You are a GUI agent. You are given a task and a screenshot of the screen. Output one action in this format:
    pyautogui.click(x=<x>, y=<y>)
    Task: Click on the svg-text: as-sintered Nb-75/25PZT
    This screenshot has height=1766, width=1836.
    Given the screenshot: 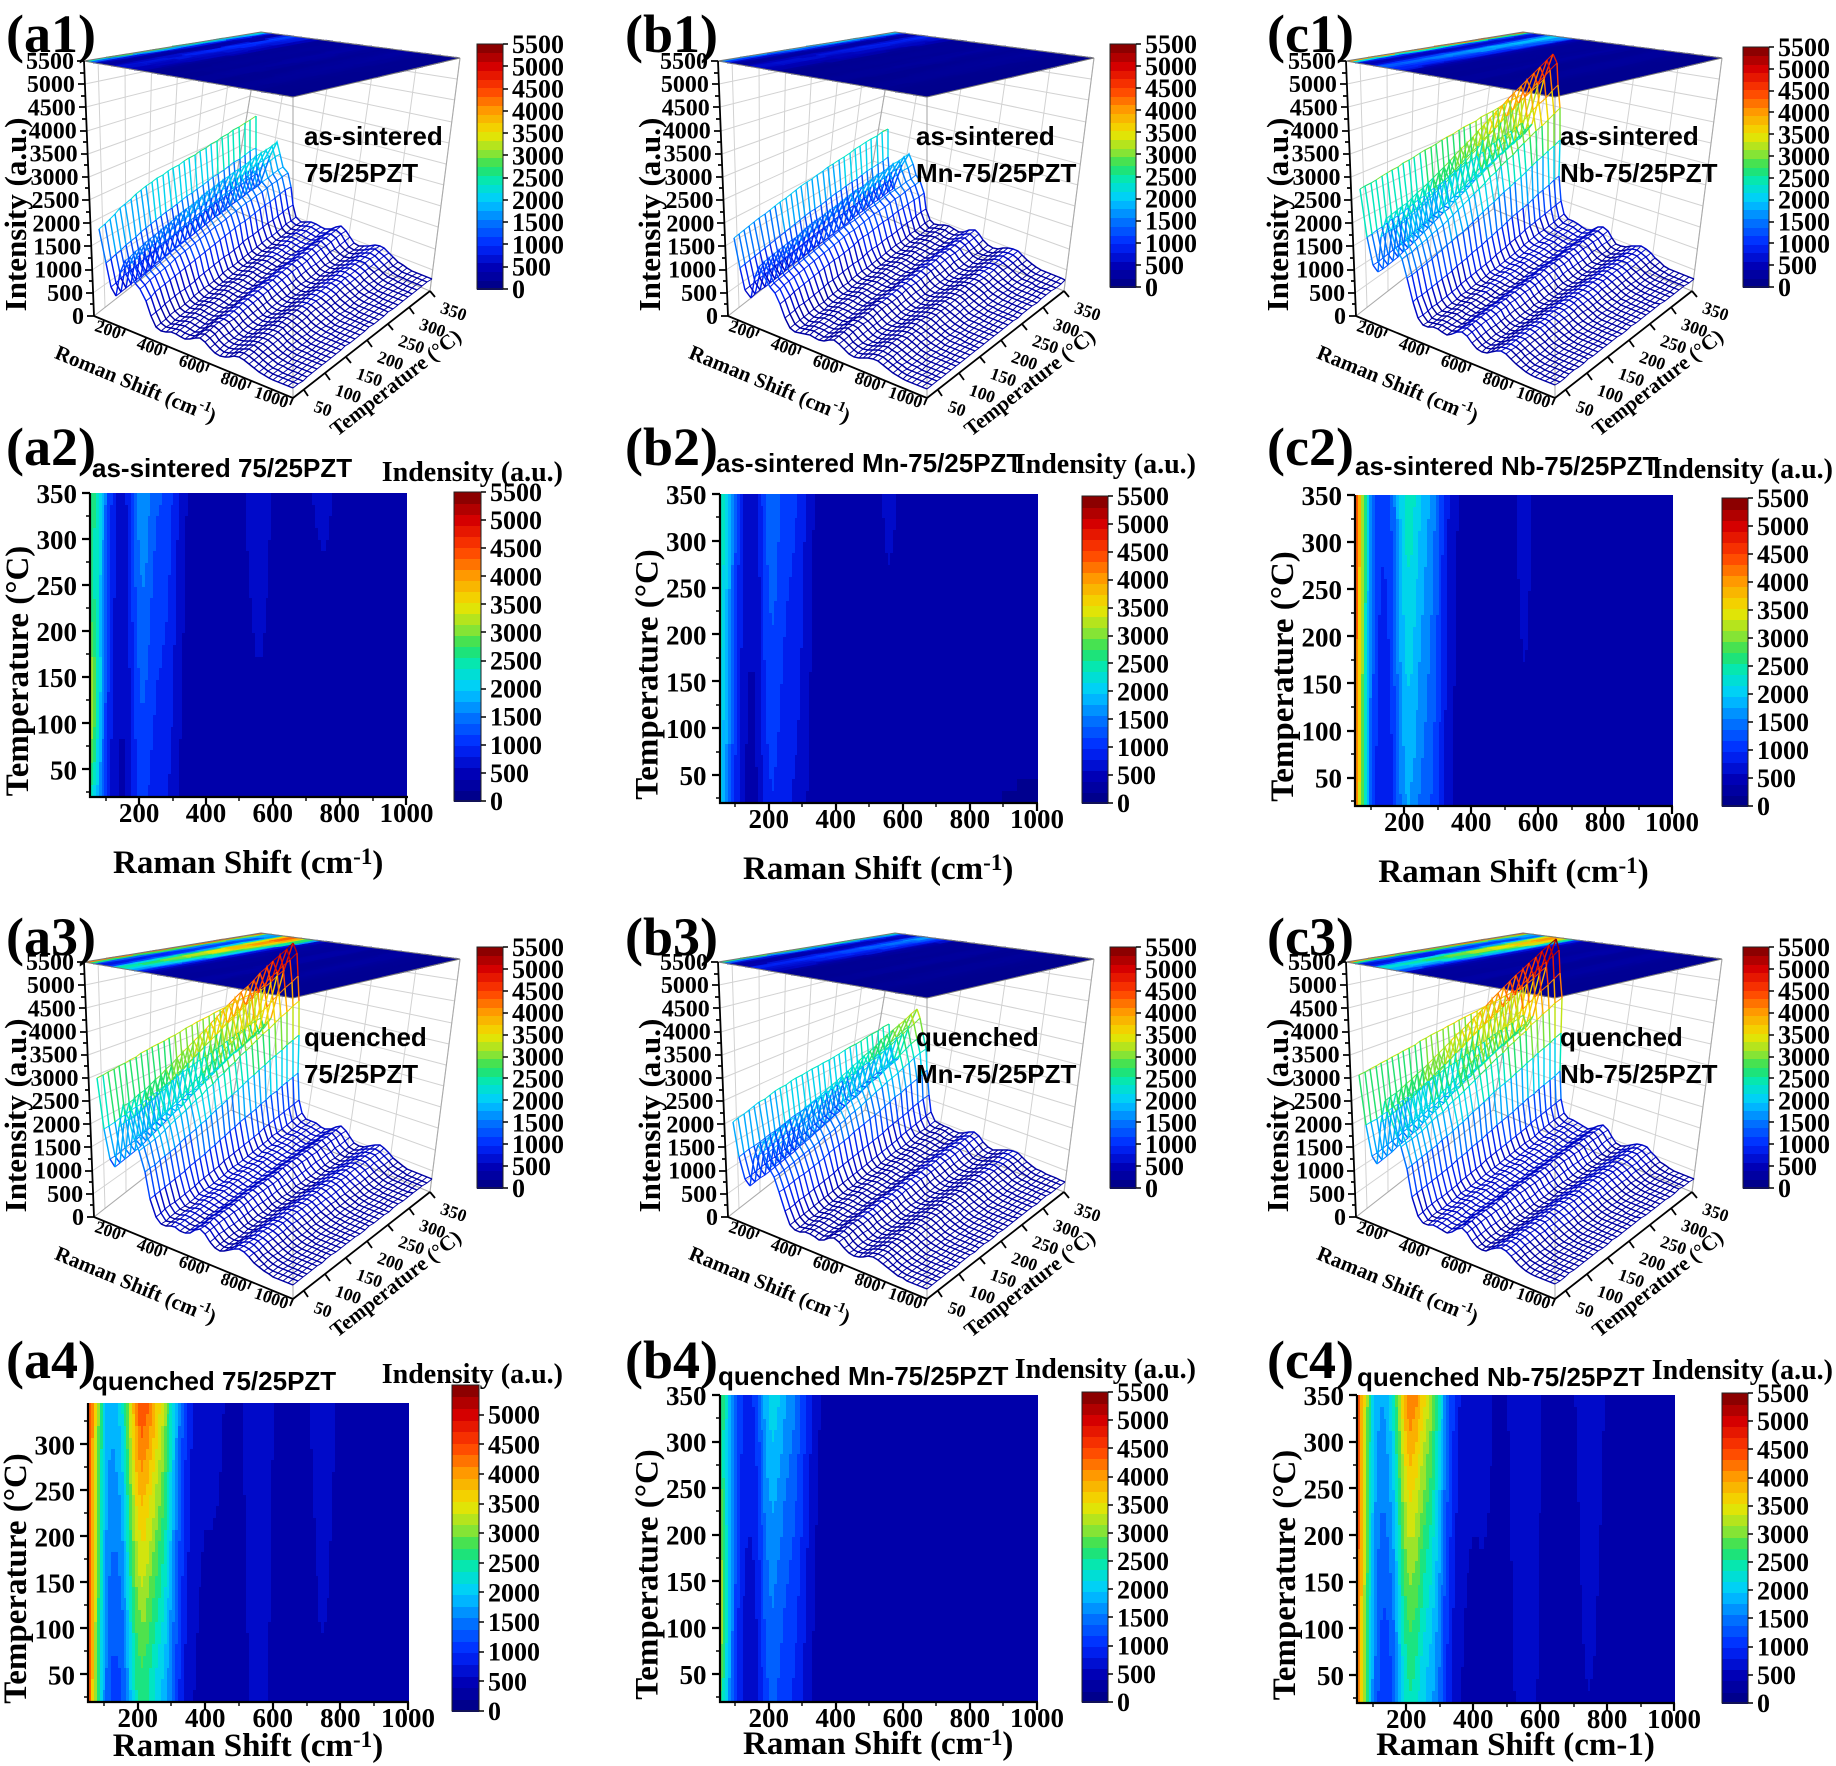 What is the action you would take?
    pyautogui.click(x=1507, y=466)
    